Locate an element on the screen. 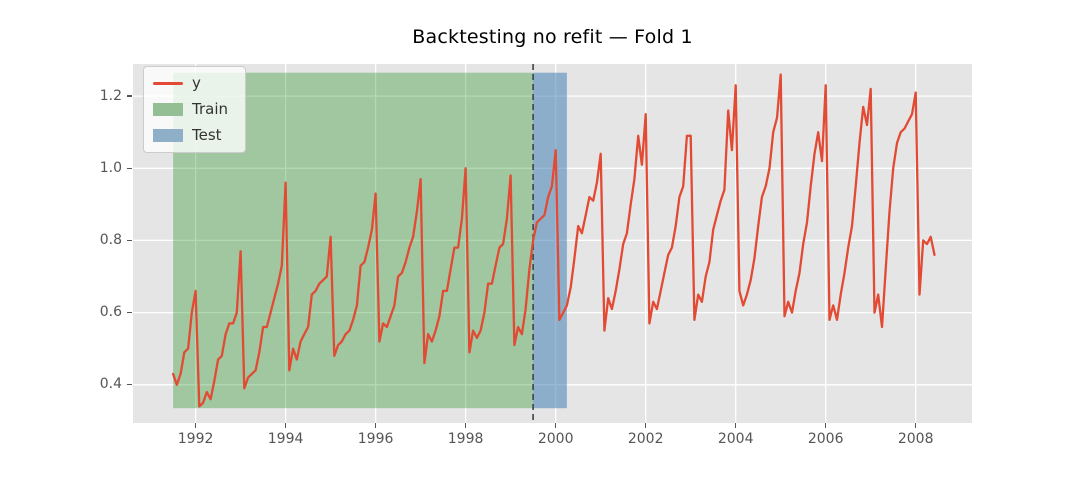 The height and width of the screenshot is (480, 1080). legend-label-train: Train is located at coordinates (210, 109).